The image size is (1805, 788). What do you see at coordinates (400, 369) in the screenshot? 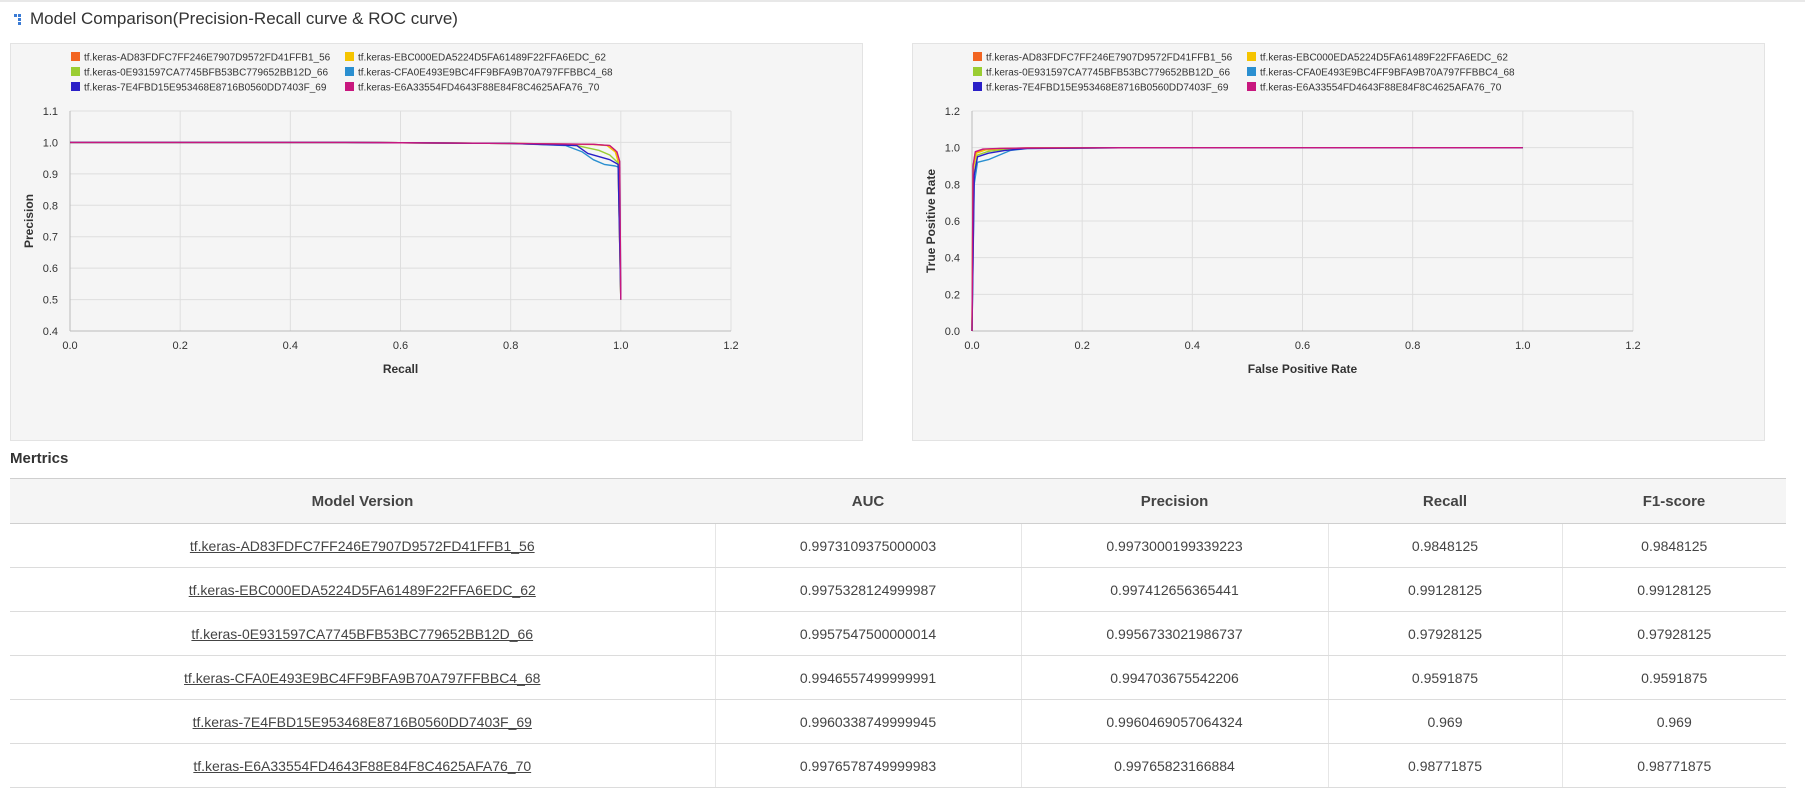
I see `x-axis-title: Recall` at bounding box center [400, 369].